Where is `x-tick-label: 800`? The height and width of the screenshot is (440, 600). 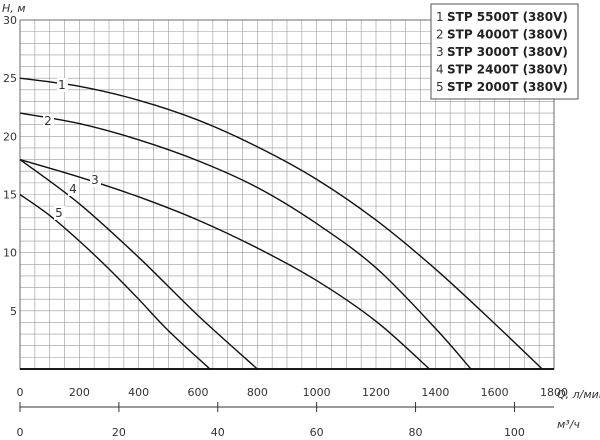
x-tick-label: 800 is located at coordinates (257, 392).